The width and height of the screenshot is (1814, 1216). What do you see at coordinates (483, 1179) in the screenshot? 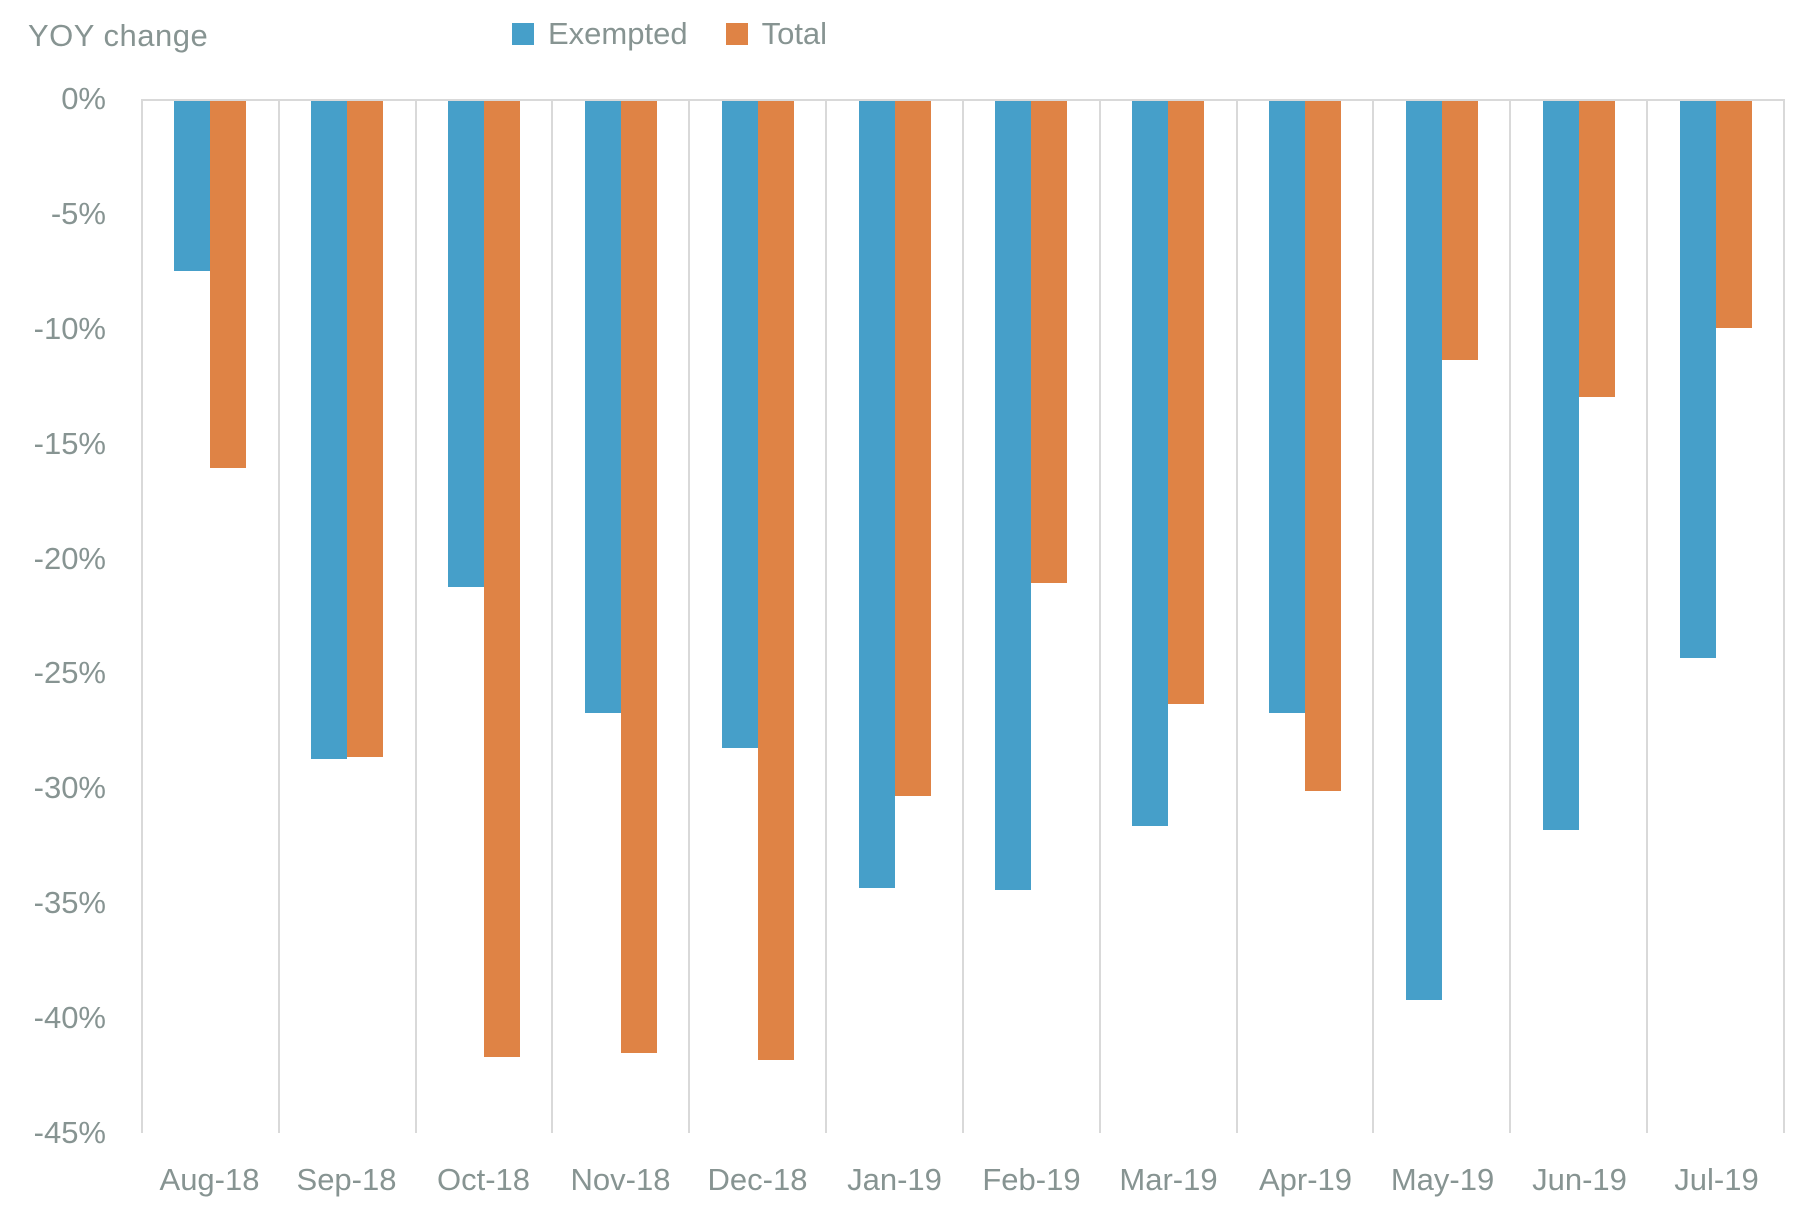
I see `x-tick-label-oct-18: Oct-18` at bounding box center [483, 1179].